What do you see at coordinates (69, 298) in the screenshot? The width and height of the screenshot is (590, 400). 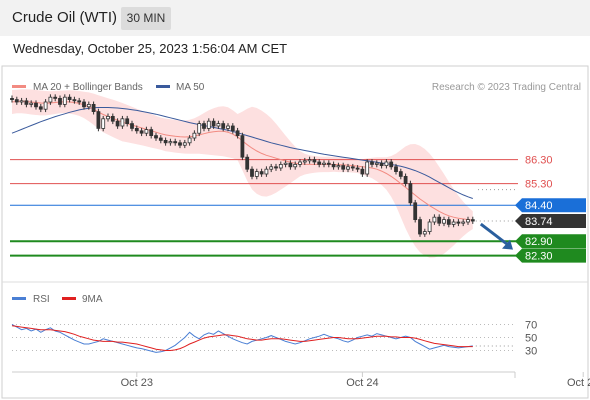 I see `ma9-legend-swatch` at bounding box center [69, 298].